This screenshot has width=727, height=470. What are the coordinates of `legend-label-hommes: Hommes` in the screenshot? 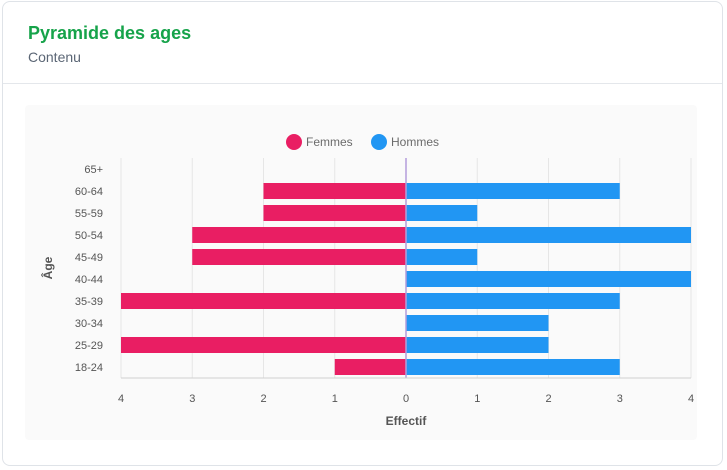 It's located at (415, 142).